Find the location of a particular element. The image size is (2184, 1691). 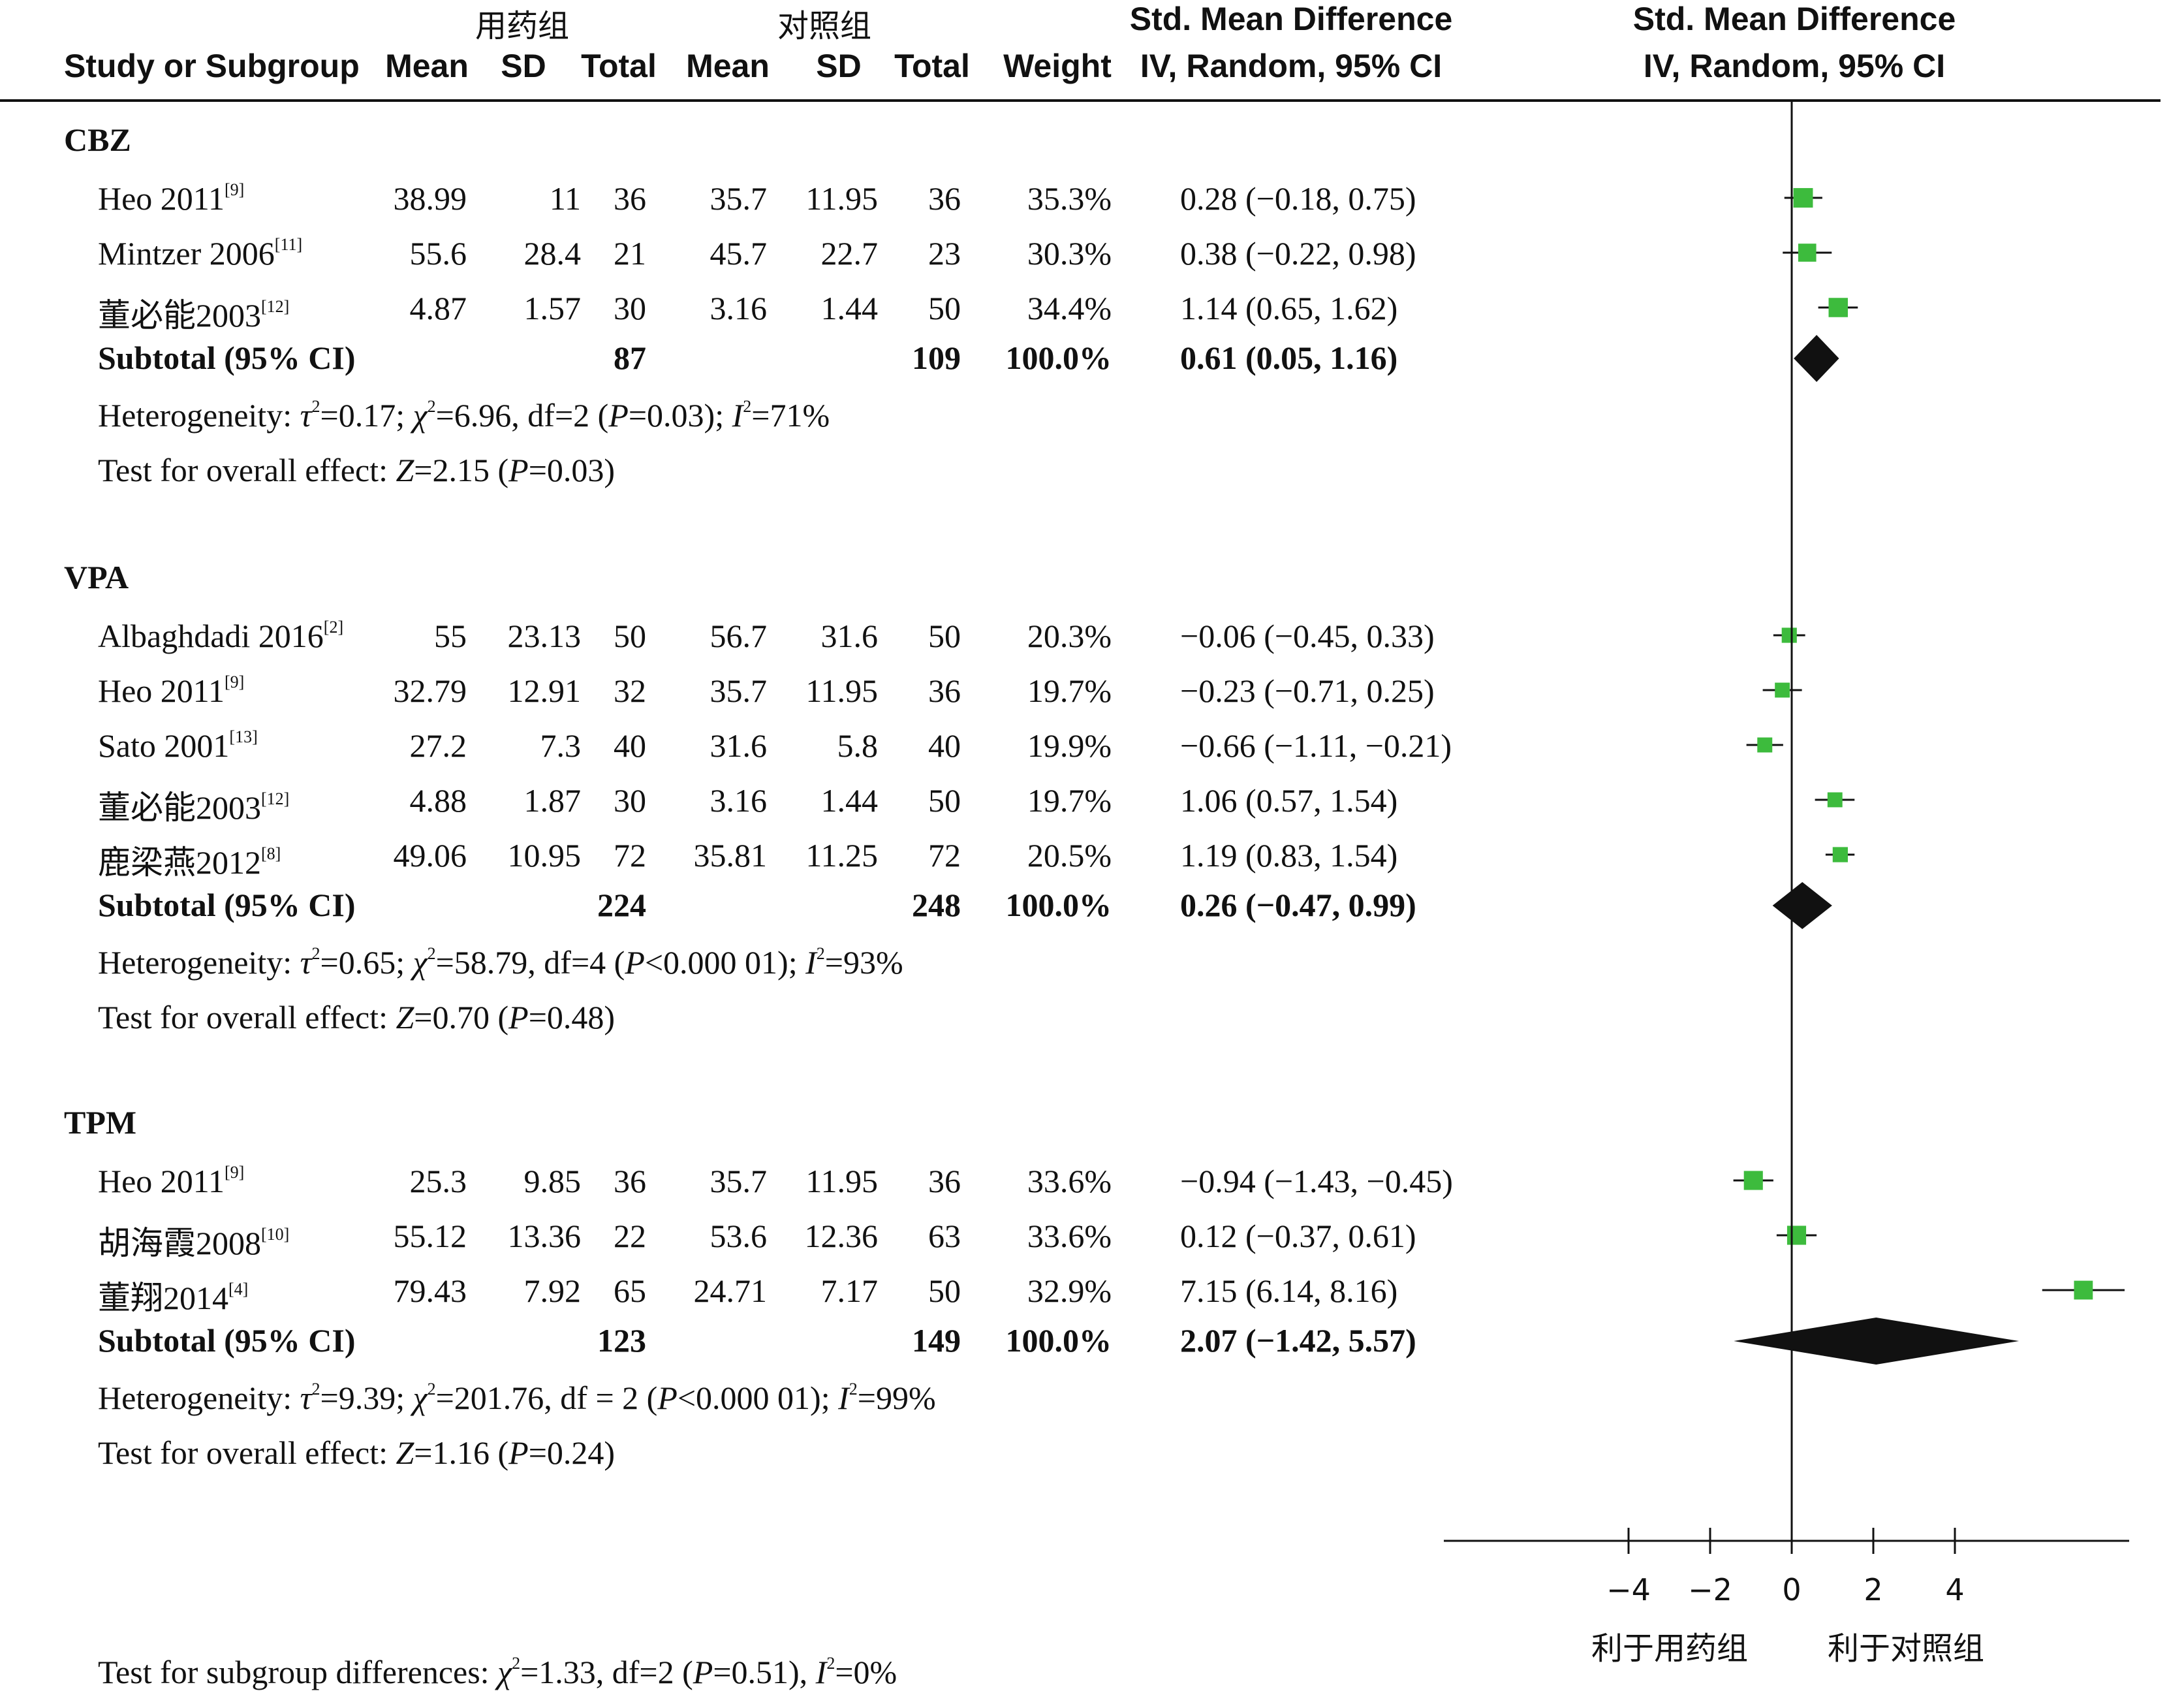

cell-weight: 34.4% is located at coordinates (1069, 308).